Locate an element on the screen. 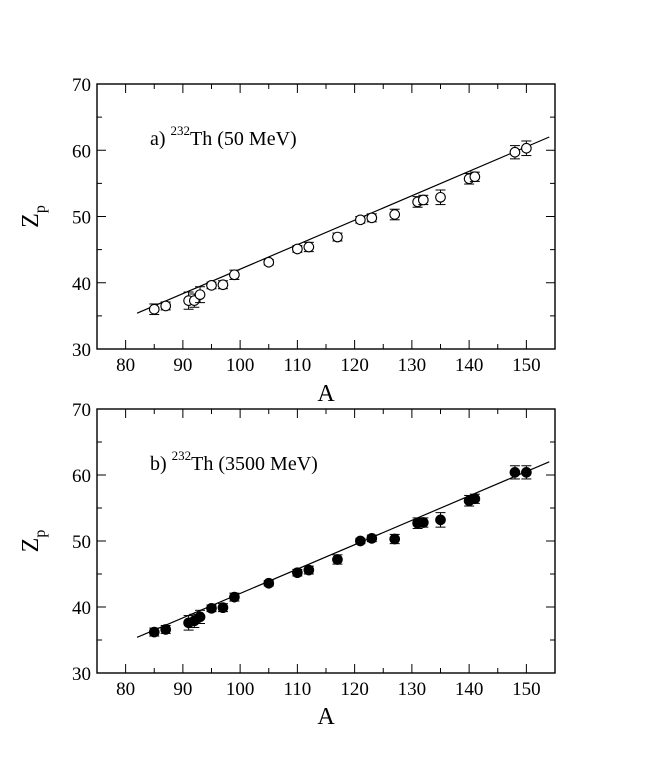  panel-annotation: b) 232Th (3500 MeV) is located at coordinates (234, 461).